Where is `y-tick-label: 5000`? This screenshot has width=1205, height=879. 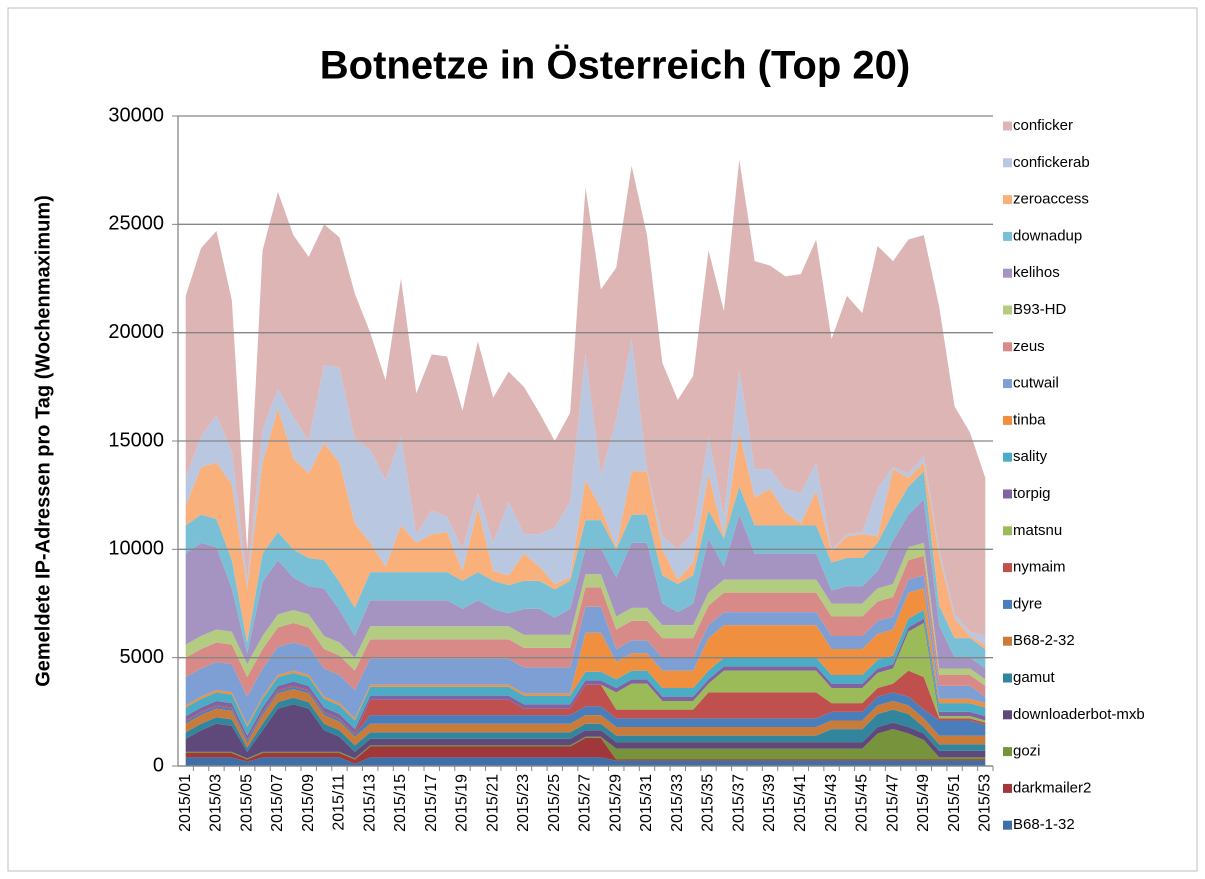 y-tick-label: 5000 is located at coordinates (142, 657).